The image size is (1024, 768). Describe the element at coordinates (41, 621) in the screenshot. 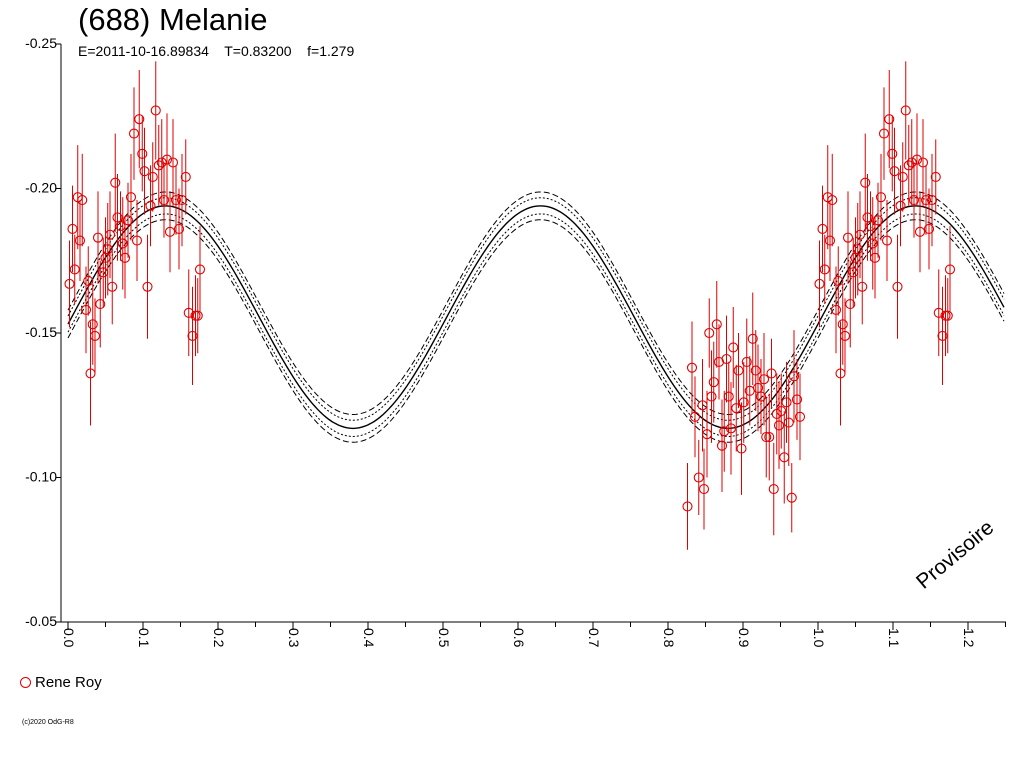

I see `y-tick-label: -0.05` at that location.